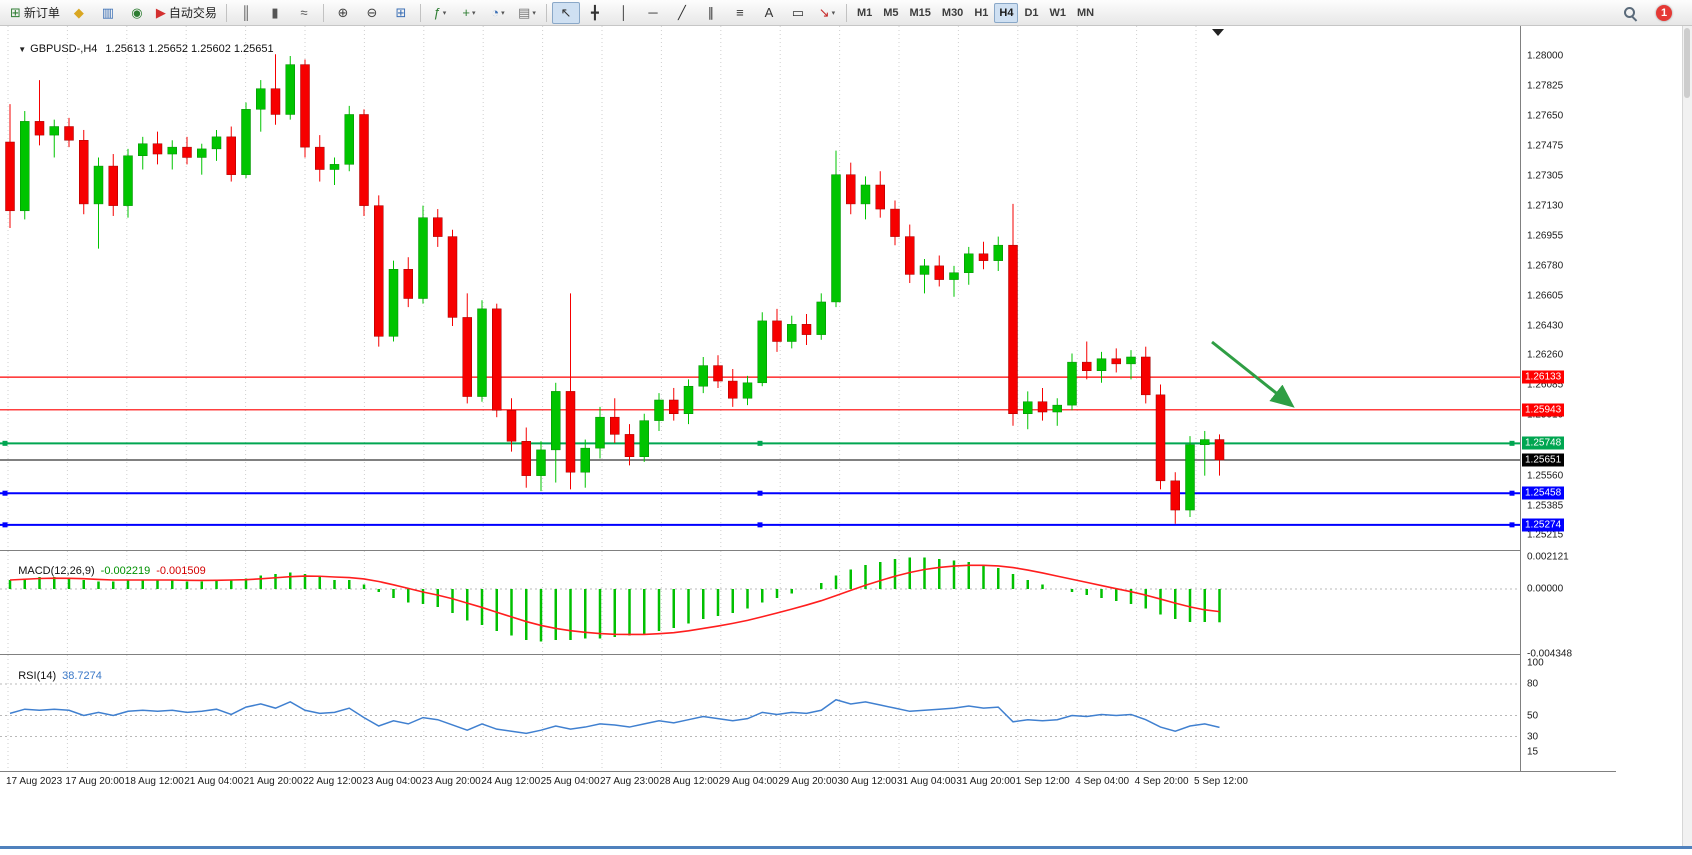 The height and width of the screenshot is (855, 1692). Describe the element at coordinates (920, 12) in the screenshot. I see `timeframe-m15: M15` at that location.